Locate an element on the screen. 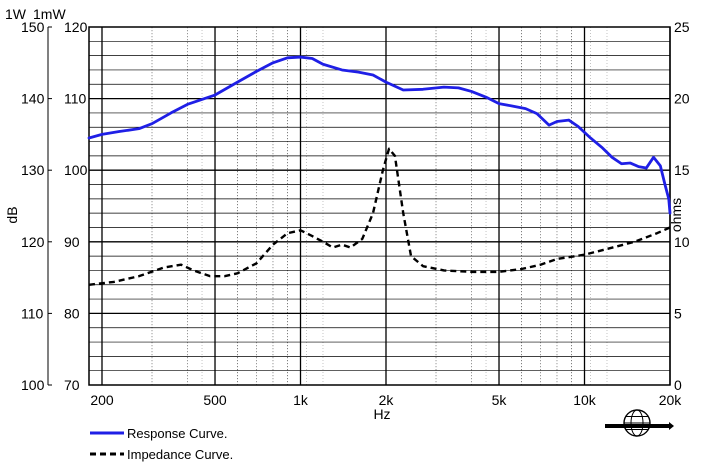  right-tick-label: 20 is located at coordinates (682, 99).